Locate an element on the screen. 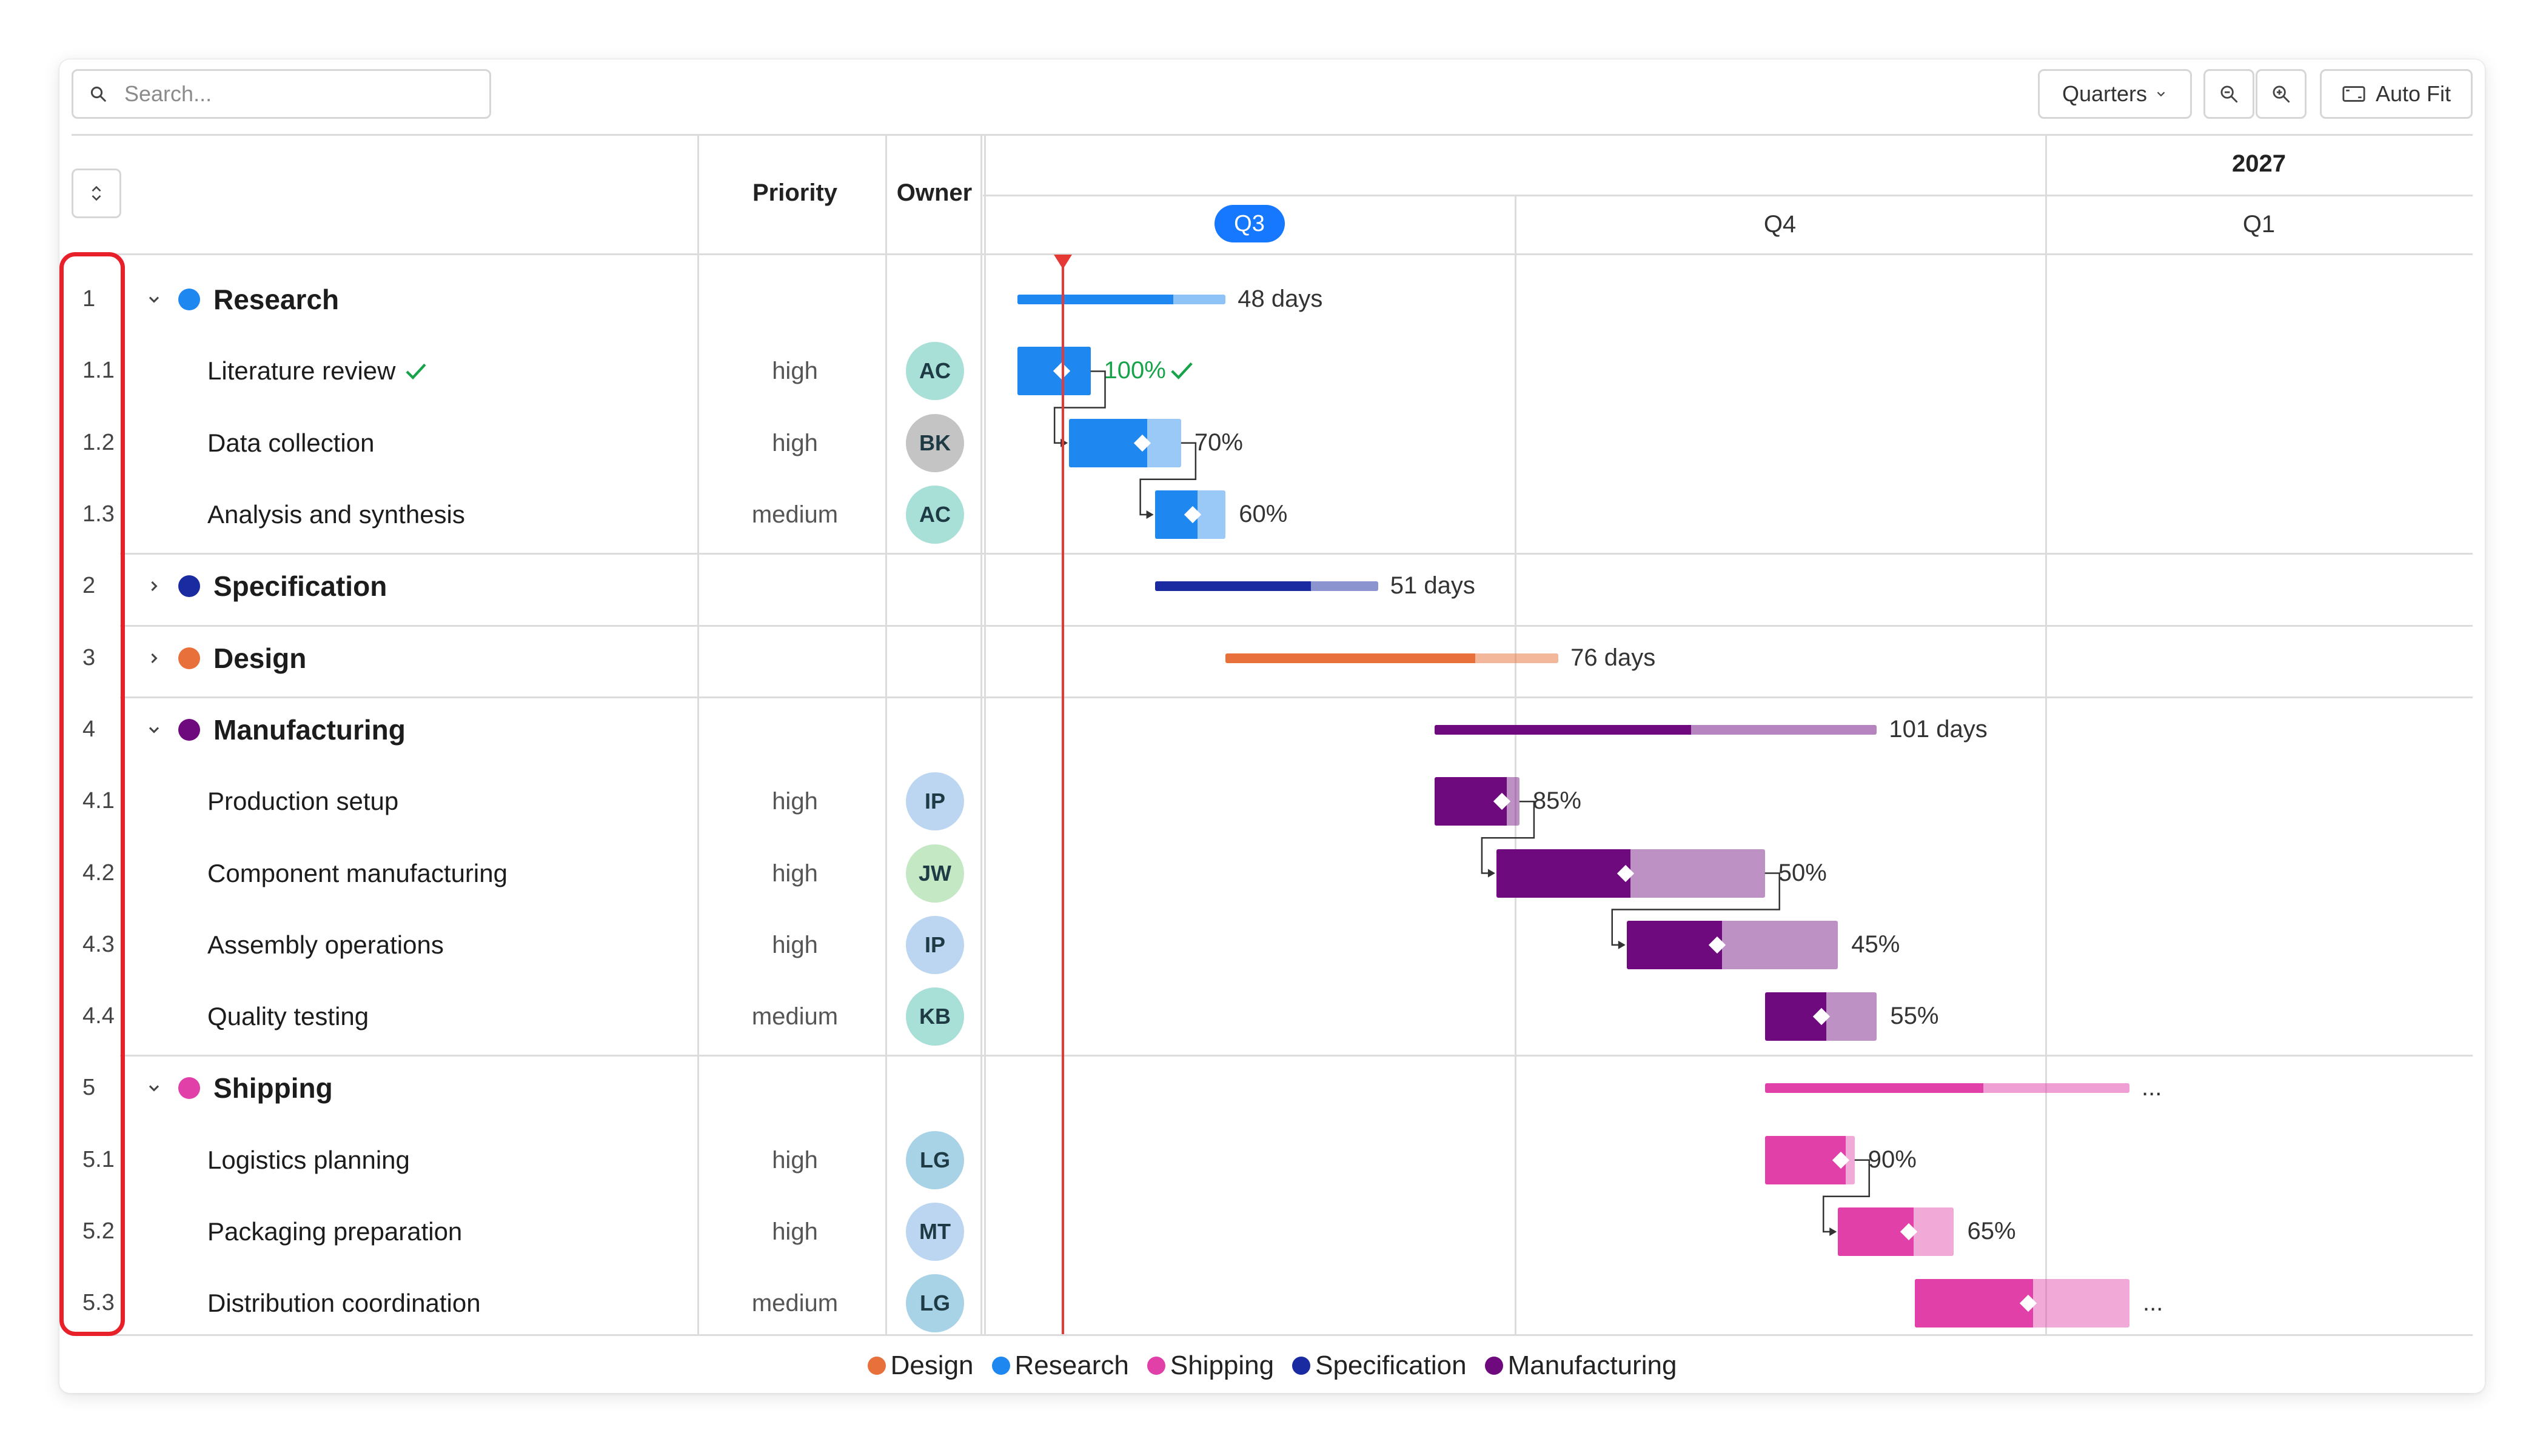 The width and height of the screenshot is (2543, 1456). task-progress-label: 60% is located at coordinates (1263, 514).